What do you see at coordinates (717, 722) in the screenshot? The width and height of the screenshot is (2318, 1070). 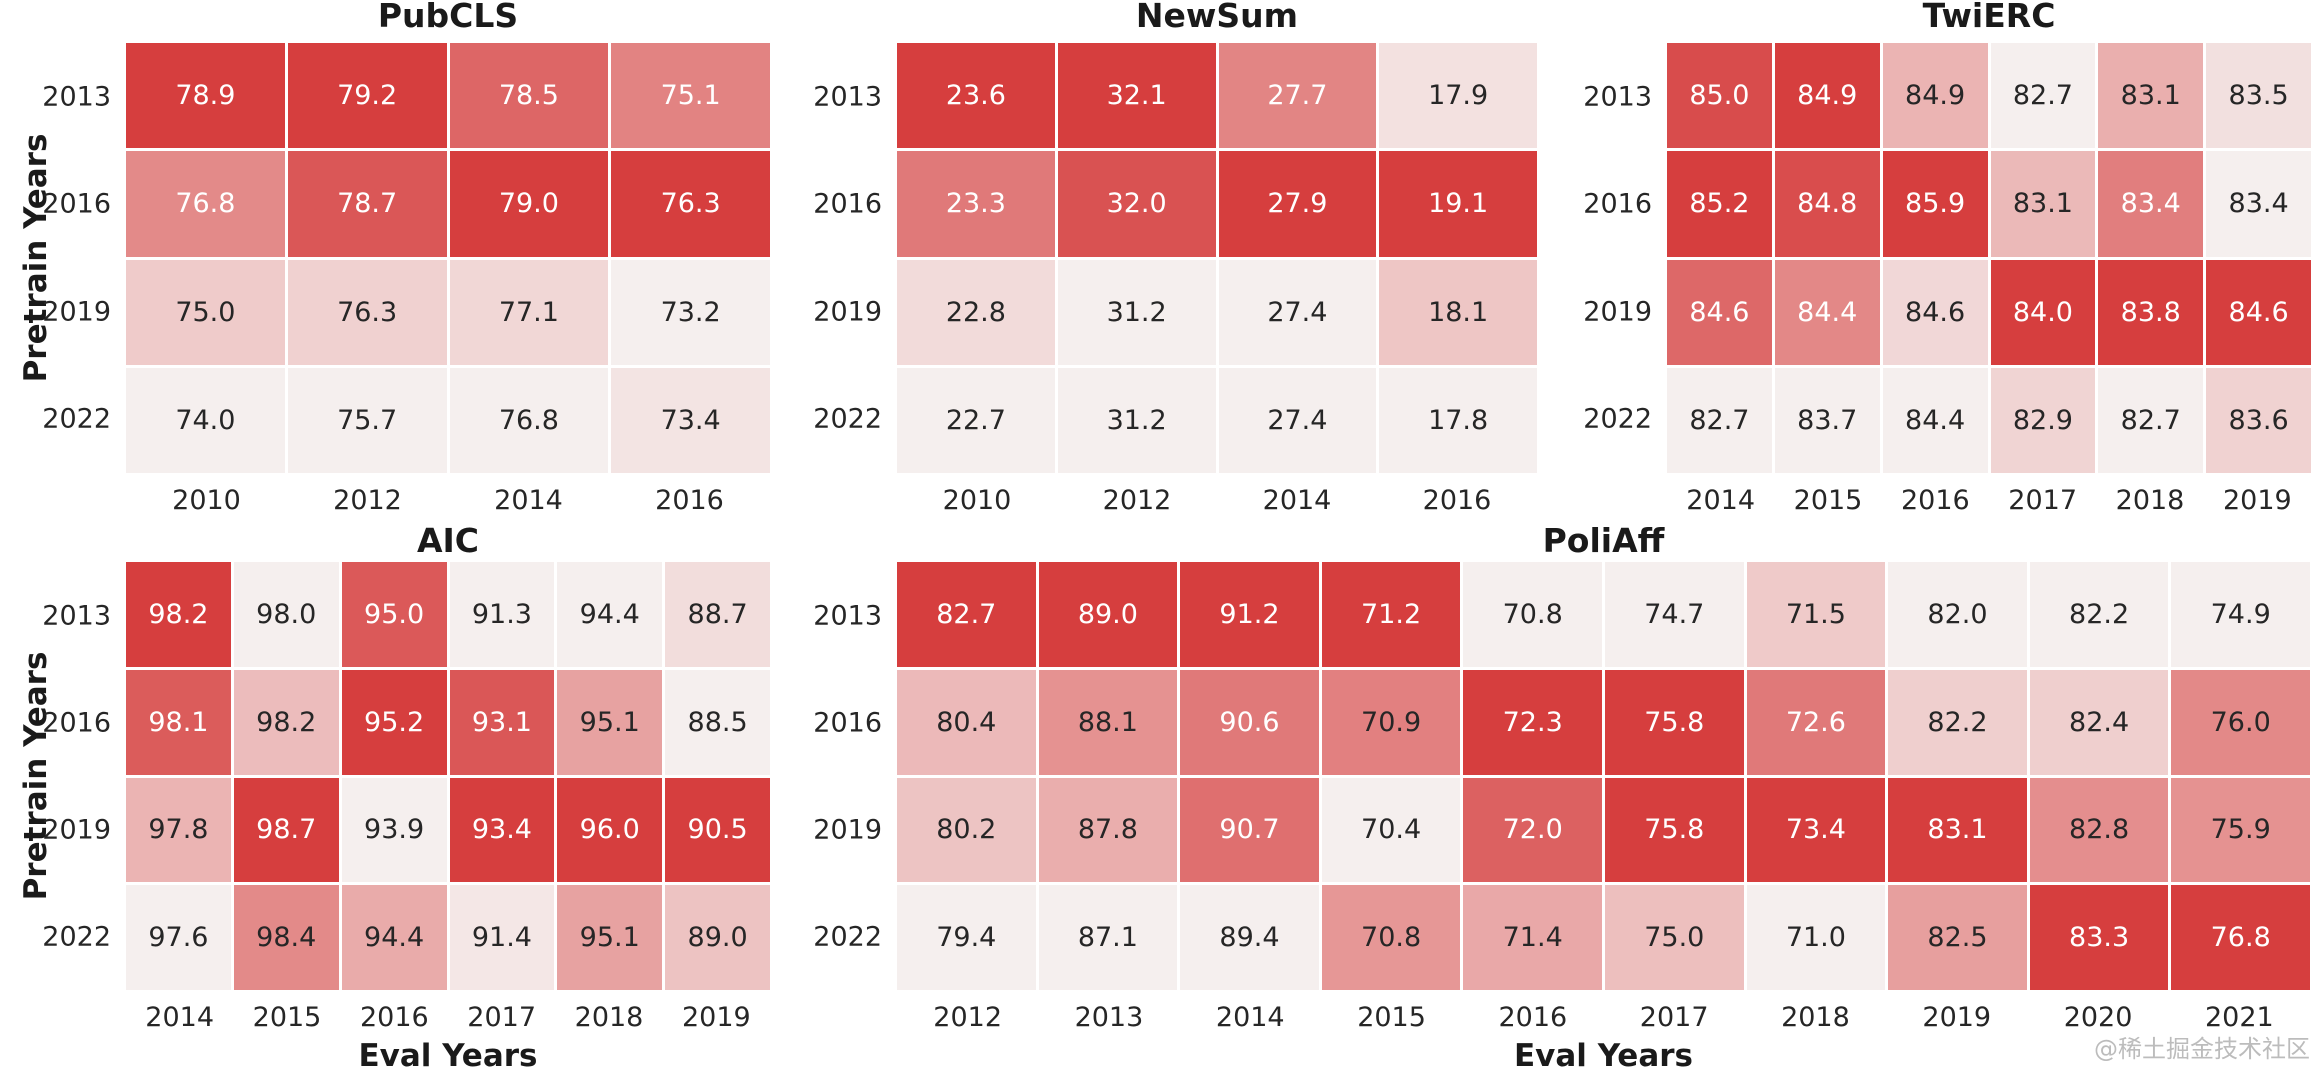 I see `heatmap-cell: 88.5` at bounding box center [717, 722].